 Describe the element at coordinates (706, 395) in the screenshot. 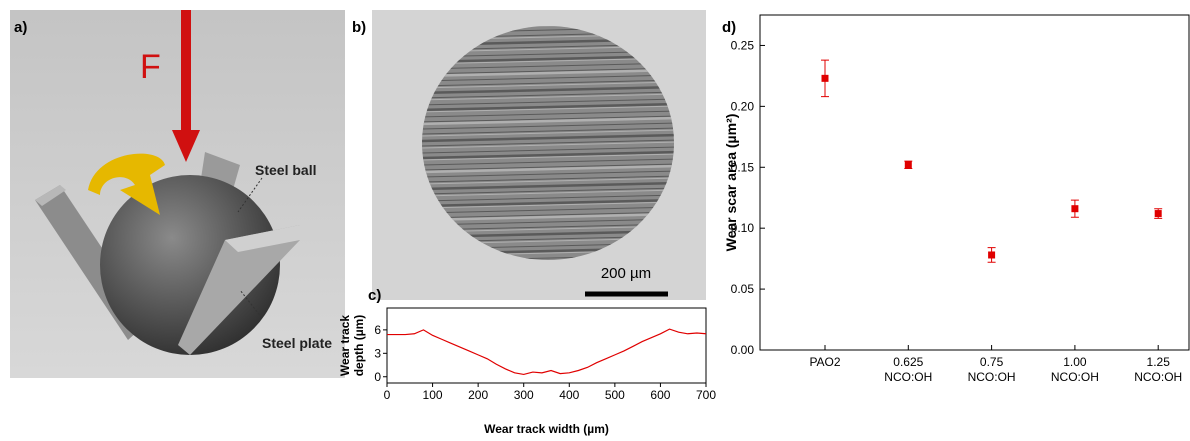

I see `x-tick-label: 700` at that location.